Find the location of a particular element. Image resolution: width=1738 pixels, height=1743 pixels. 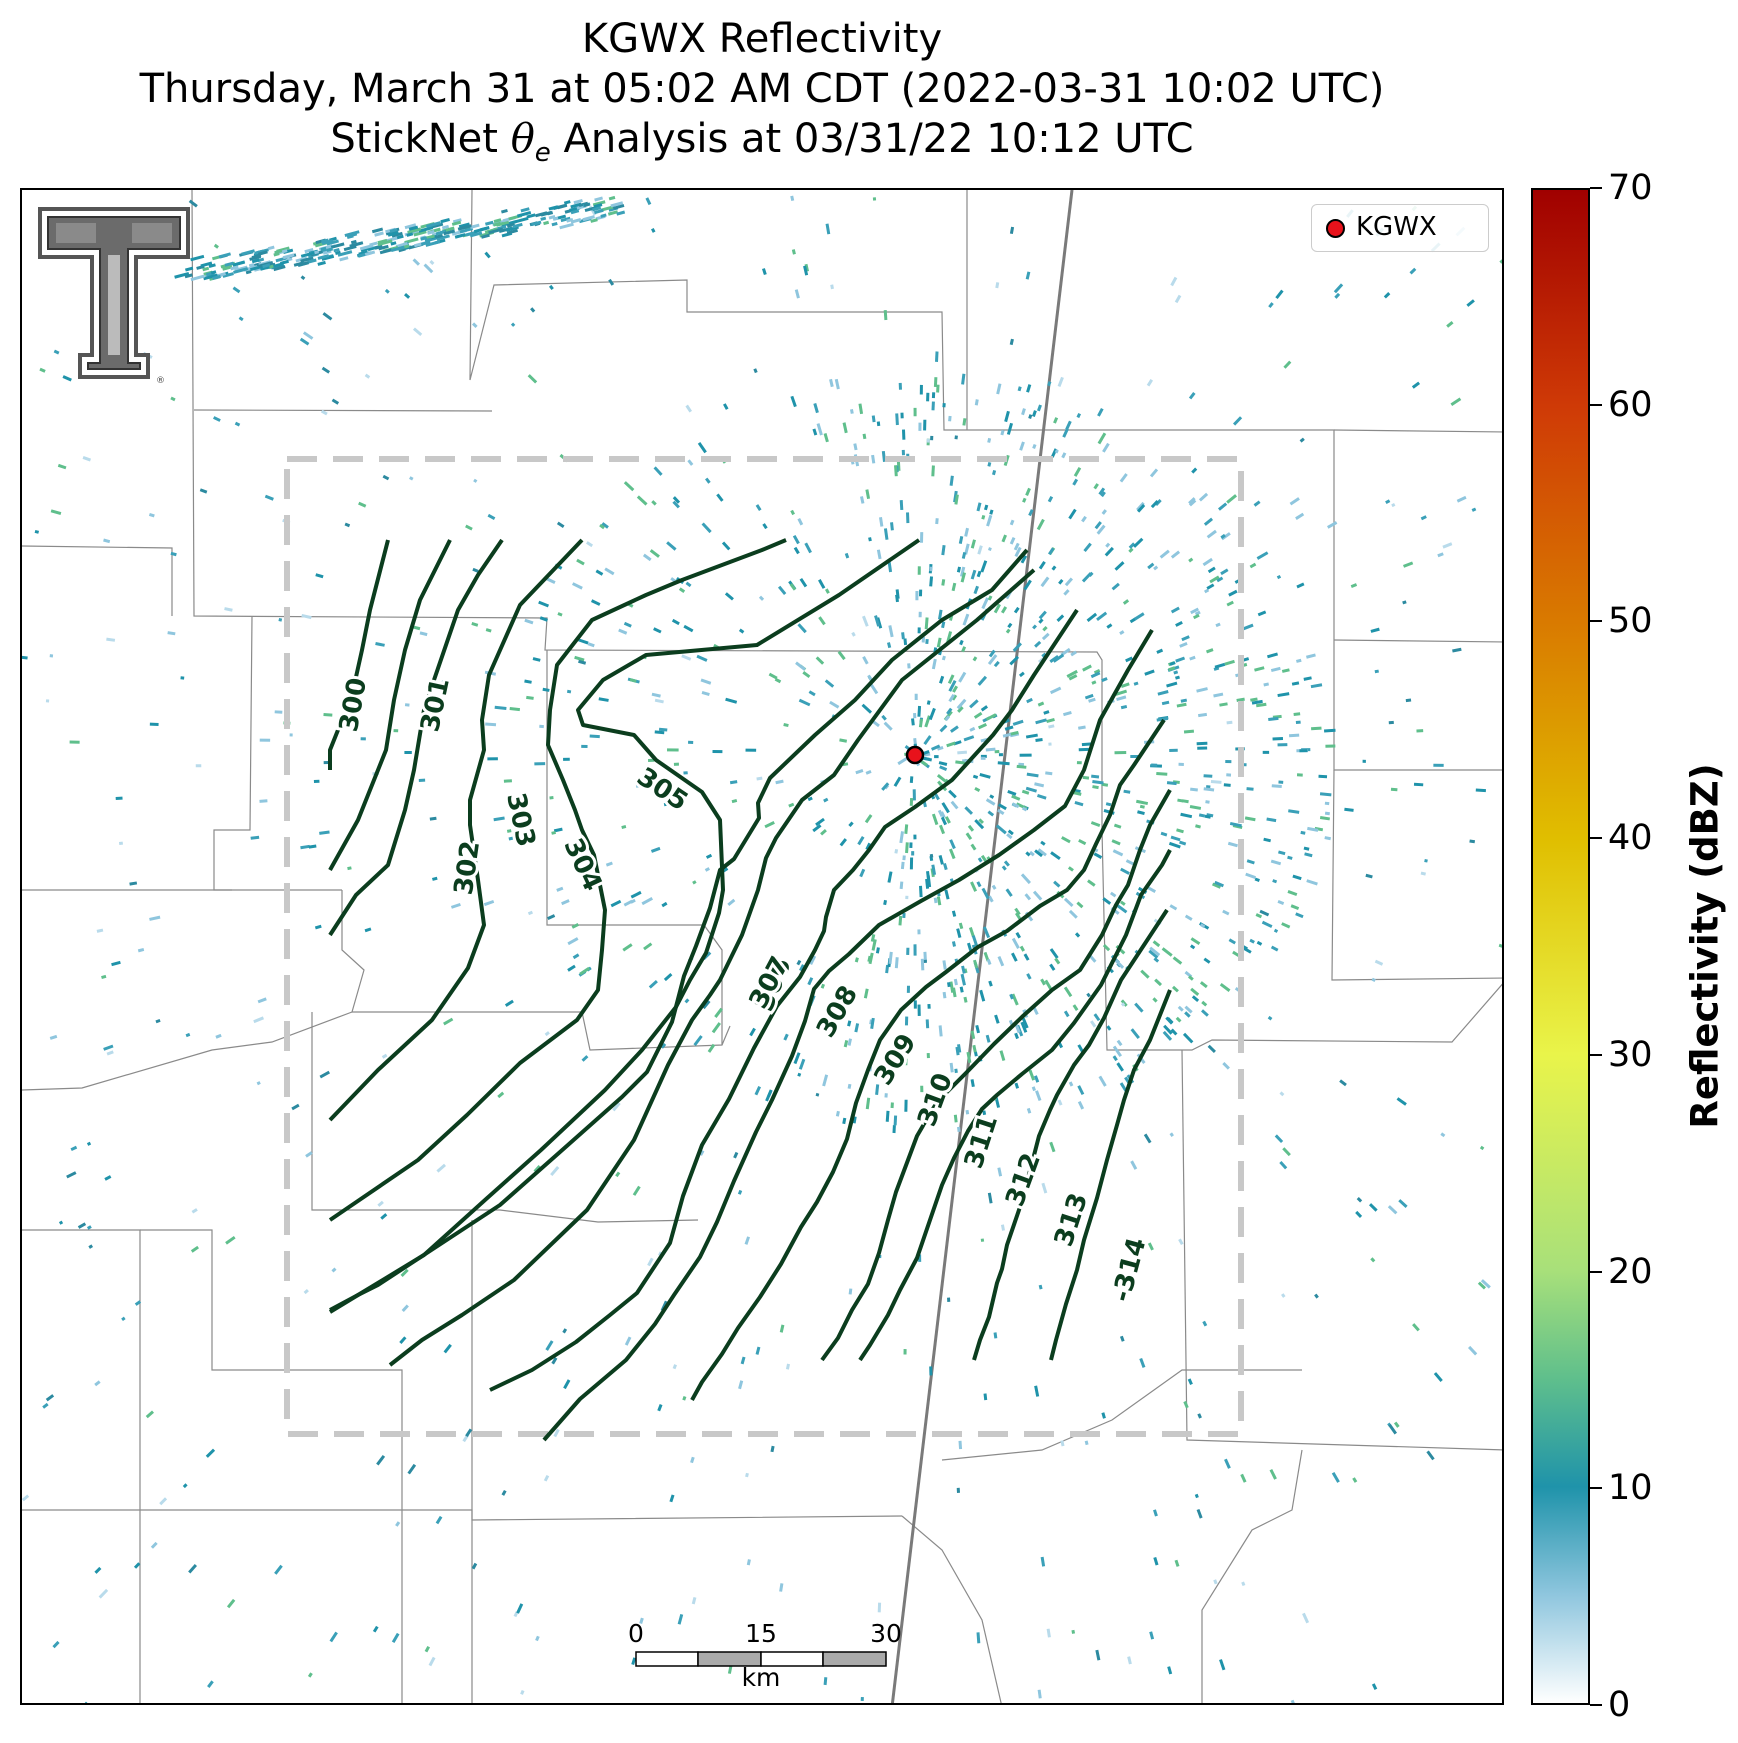

kgwx-radar-marker is located at coordinates (915, 755).